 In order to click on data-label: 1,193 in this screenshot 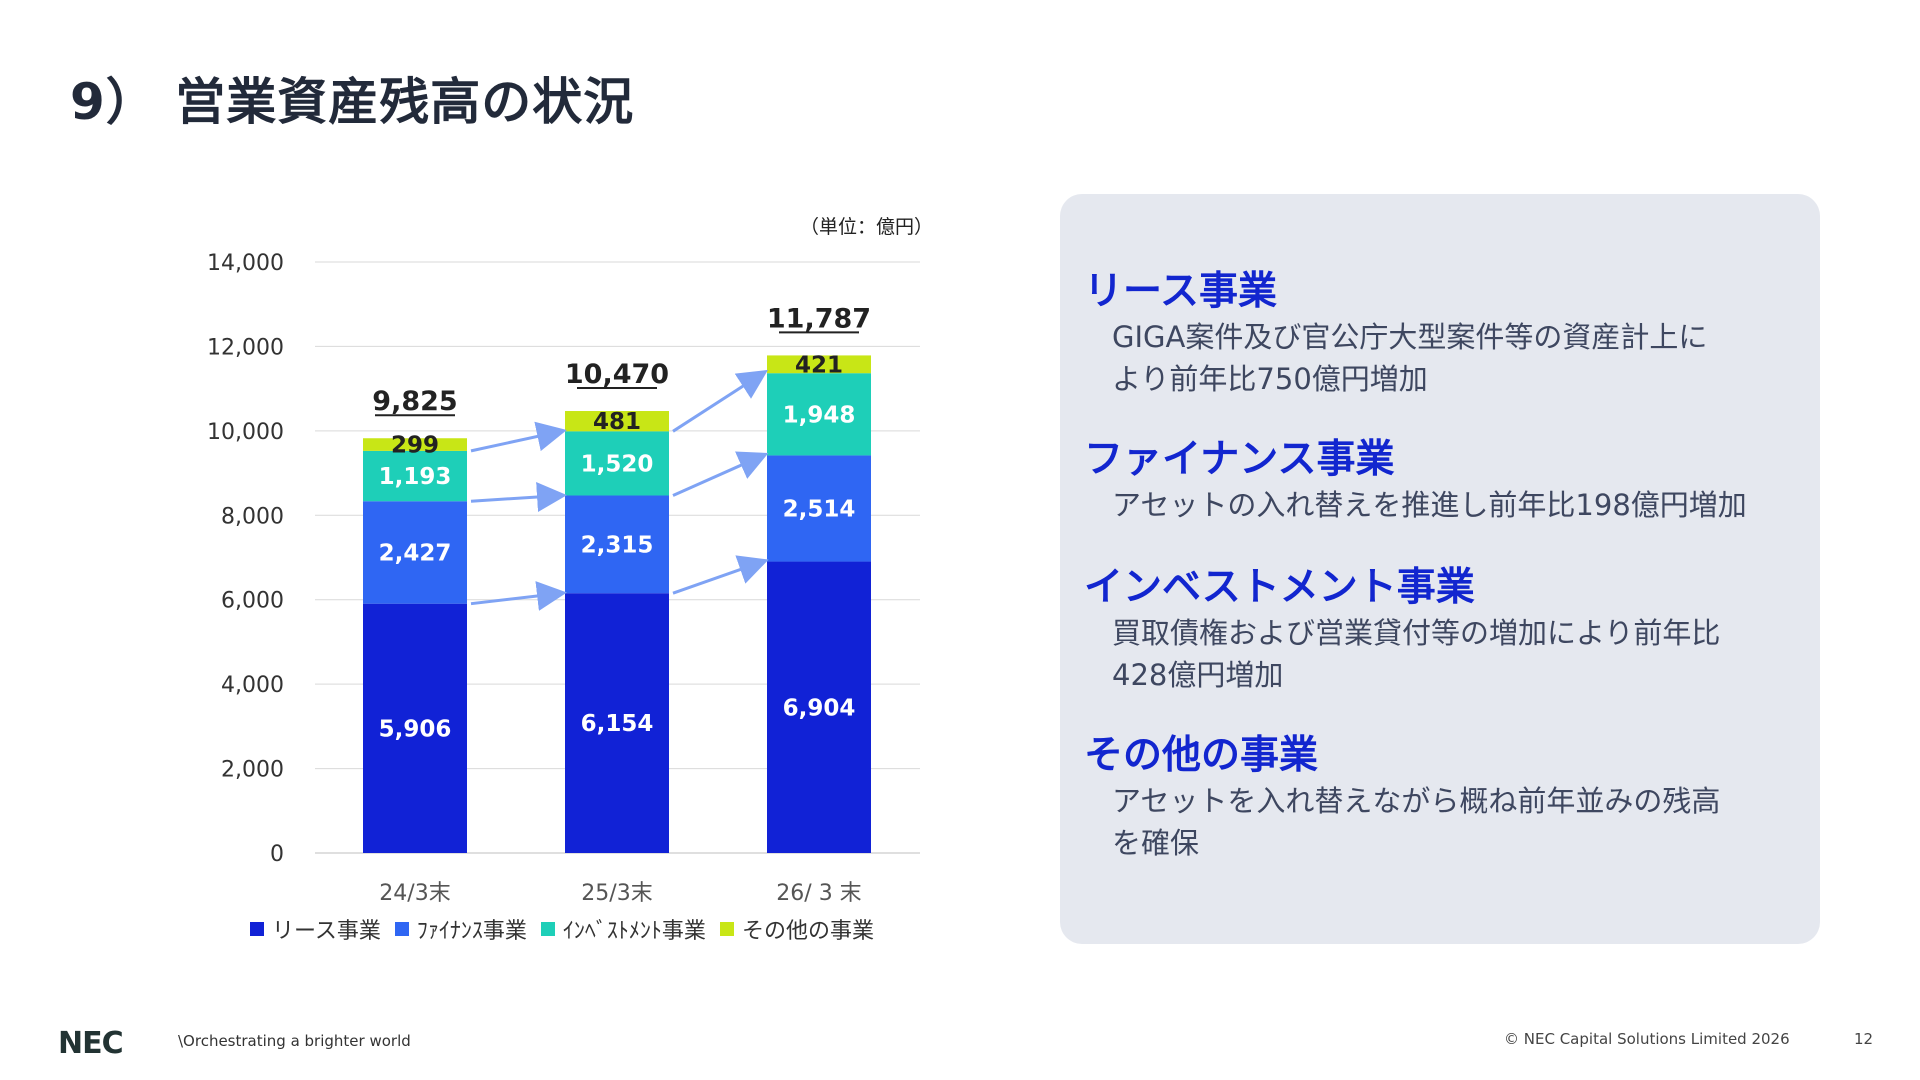, I will do `click(415, 477)`.